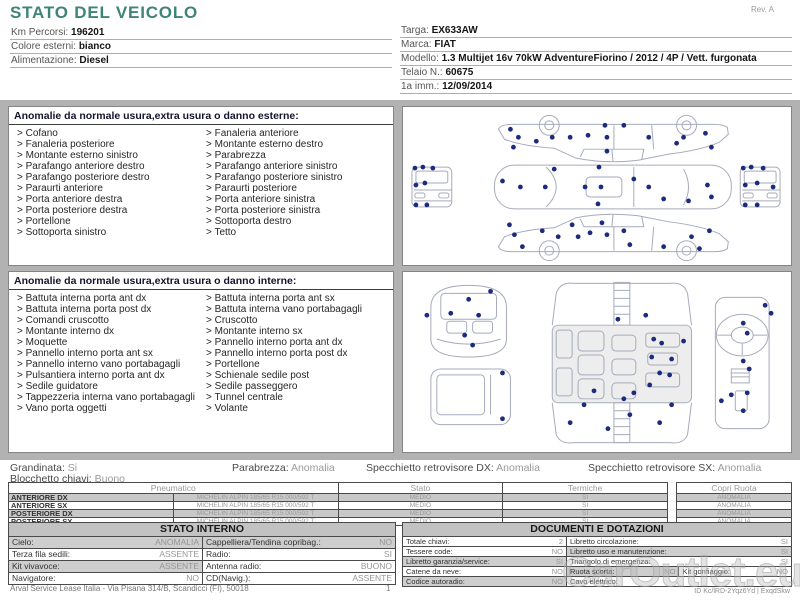  I want to click on status-value: Si, so click(72, 468).